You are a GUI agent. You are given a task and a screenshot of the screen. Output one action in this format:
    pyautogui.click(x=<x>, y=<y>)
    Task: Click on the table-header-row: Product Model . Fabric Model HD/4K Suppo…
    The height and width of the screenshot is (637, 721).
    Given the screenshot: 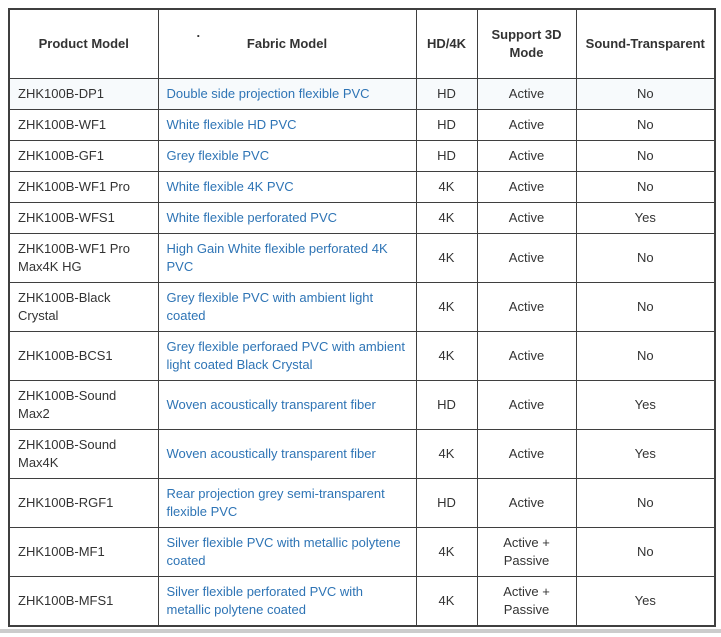 What is the action you would take?
    pyautogui.click(x=362, y=43)
    